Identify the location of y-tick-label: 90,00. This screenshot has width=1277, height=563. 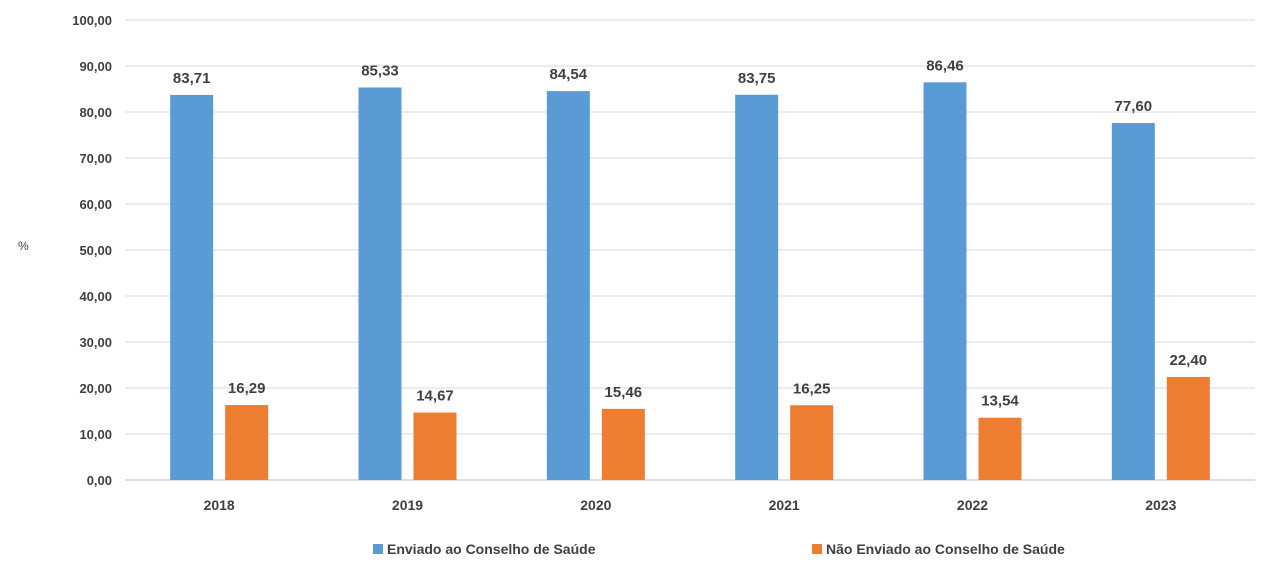
(95, 66).